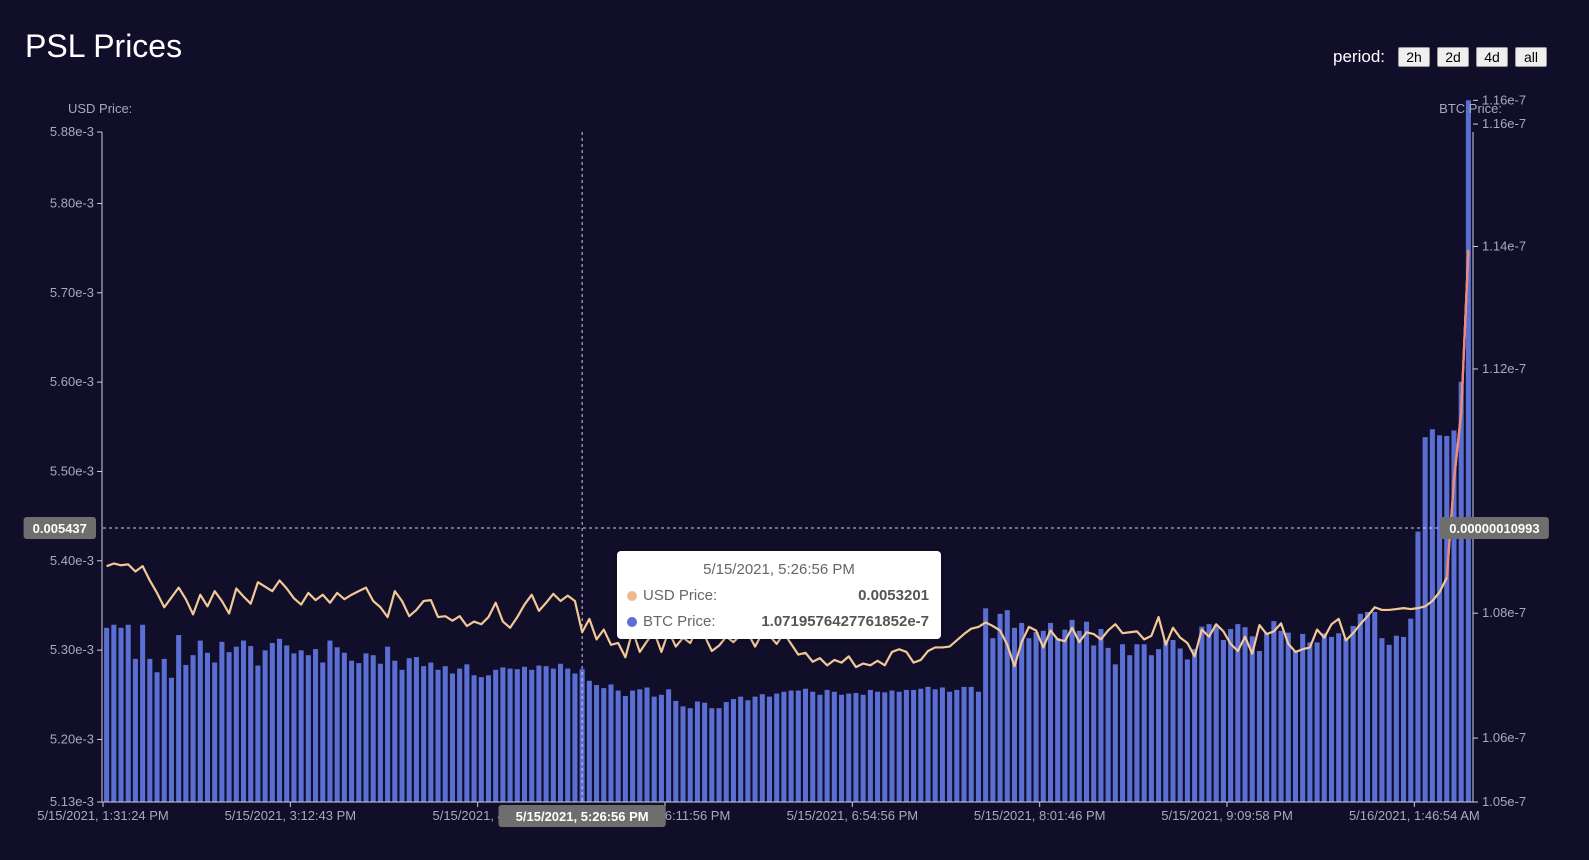 Image resolution: width=1589 pixels, height=860 pixels. What do you see at coordinates (1492, 57) in the screenshot?
I see `period-button-4d: 4d` at bounding box center [1492, 57].